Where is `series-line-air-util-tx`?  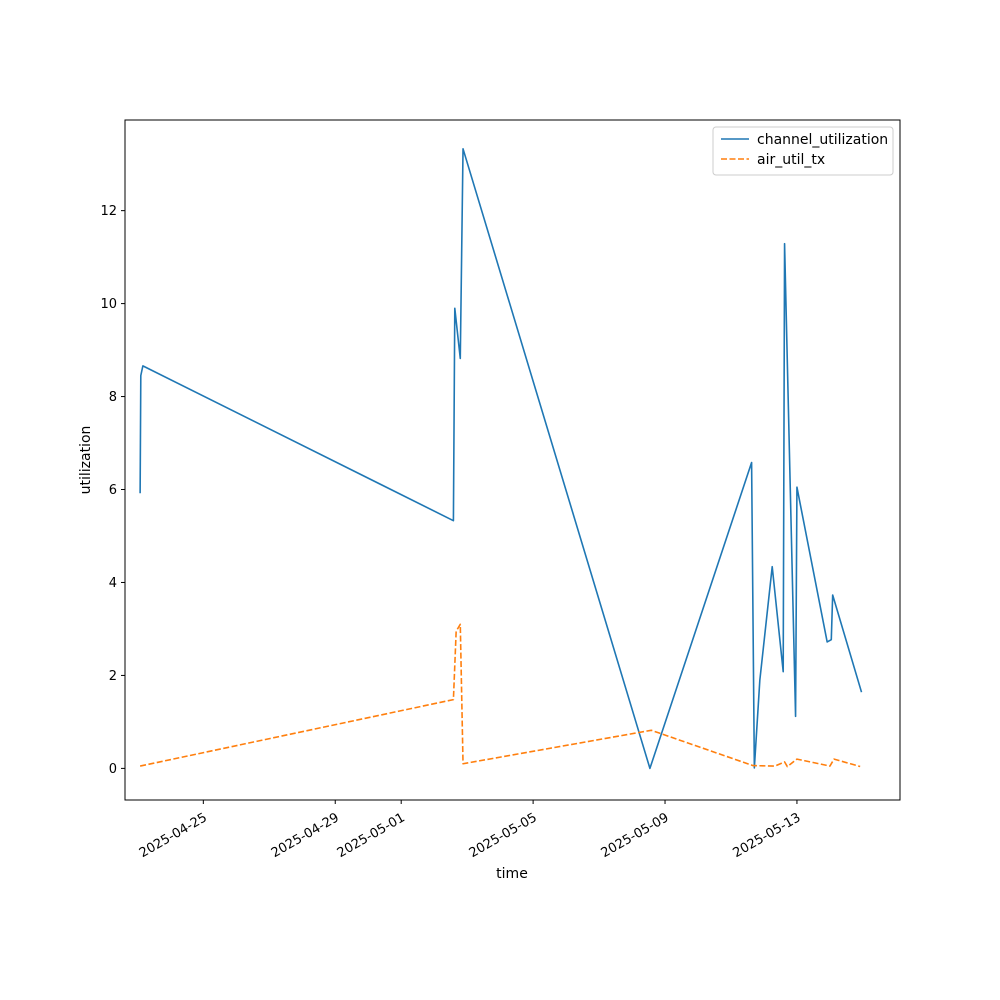
series-line-air-util-tx is located at coordinates (500, 695).